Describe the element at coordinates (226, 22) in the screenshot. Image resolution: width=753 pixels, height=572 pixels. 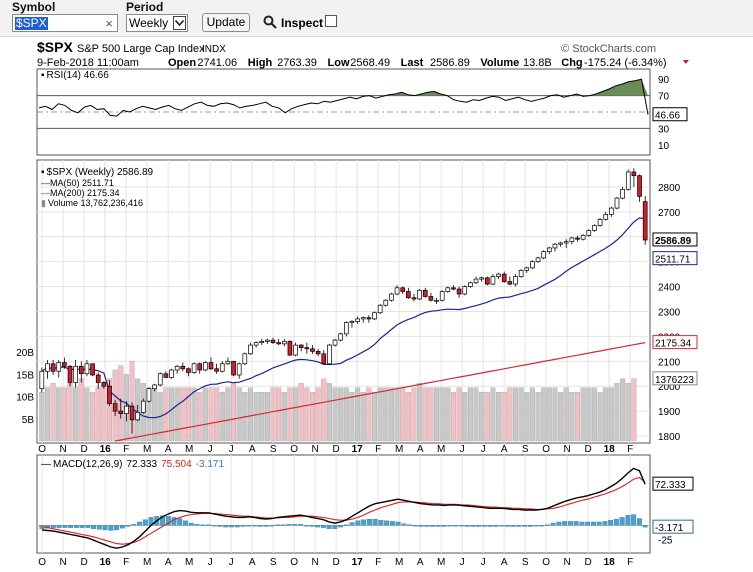
I see `update-button: Update` at that location.